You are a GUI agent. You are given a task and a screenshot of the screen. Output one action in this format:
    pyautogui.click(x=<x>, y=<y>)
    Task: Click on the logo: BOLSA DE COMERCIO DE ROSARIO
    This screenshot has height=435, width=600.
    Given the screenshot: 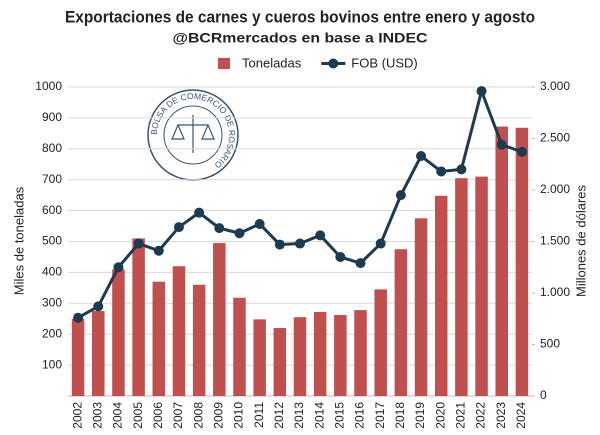 What is the action you would take?
    pyautogui.click(x=193, y=135)
    